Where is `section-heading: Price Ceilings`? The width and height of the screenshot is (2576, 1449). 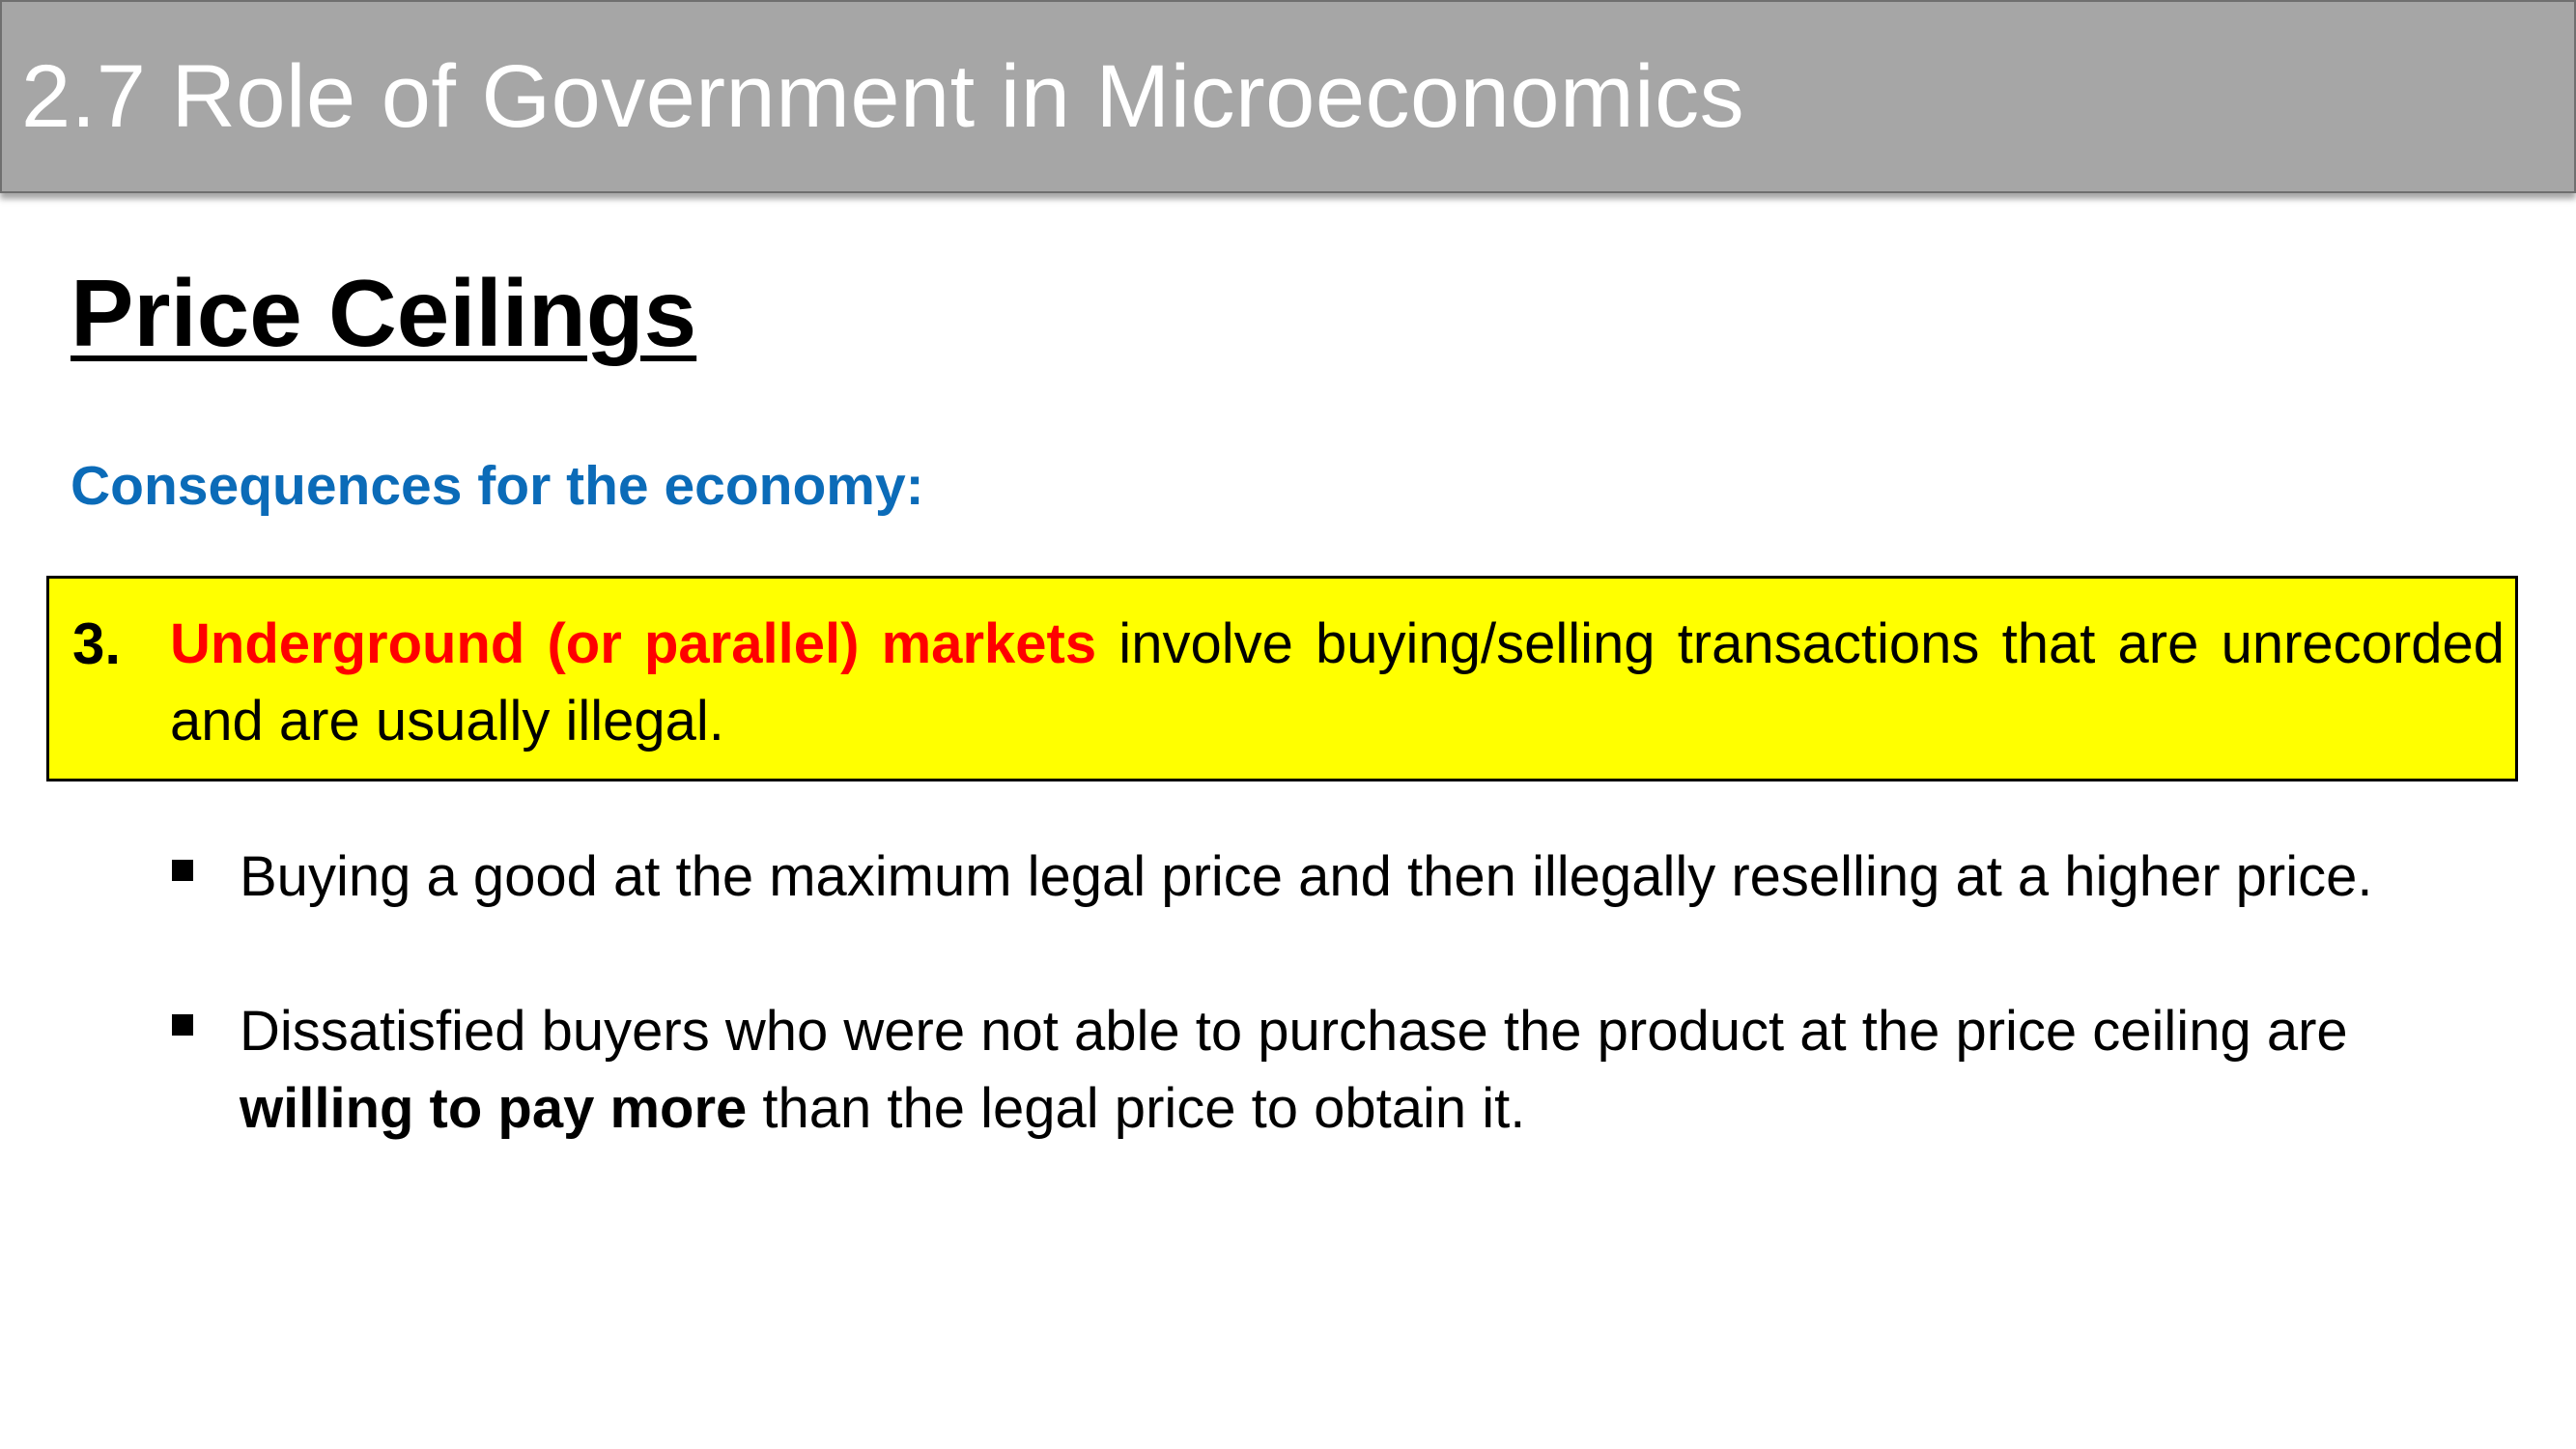 section-heading: Price Ceilings is located at coordinates (384, 313).